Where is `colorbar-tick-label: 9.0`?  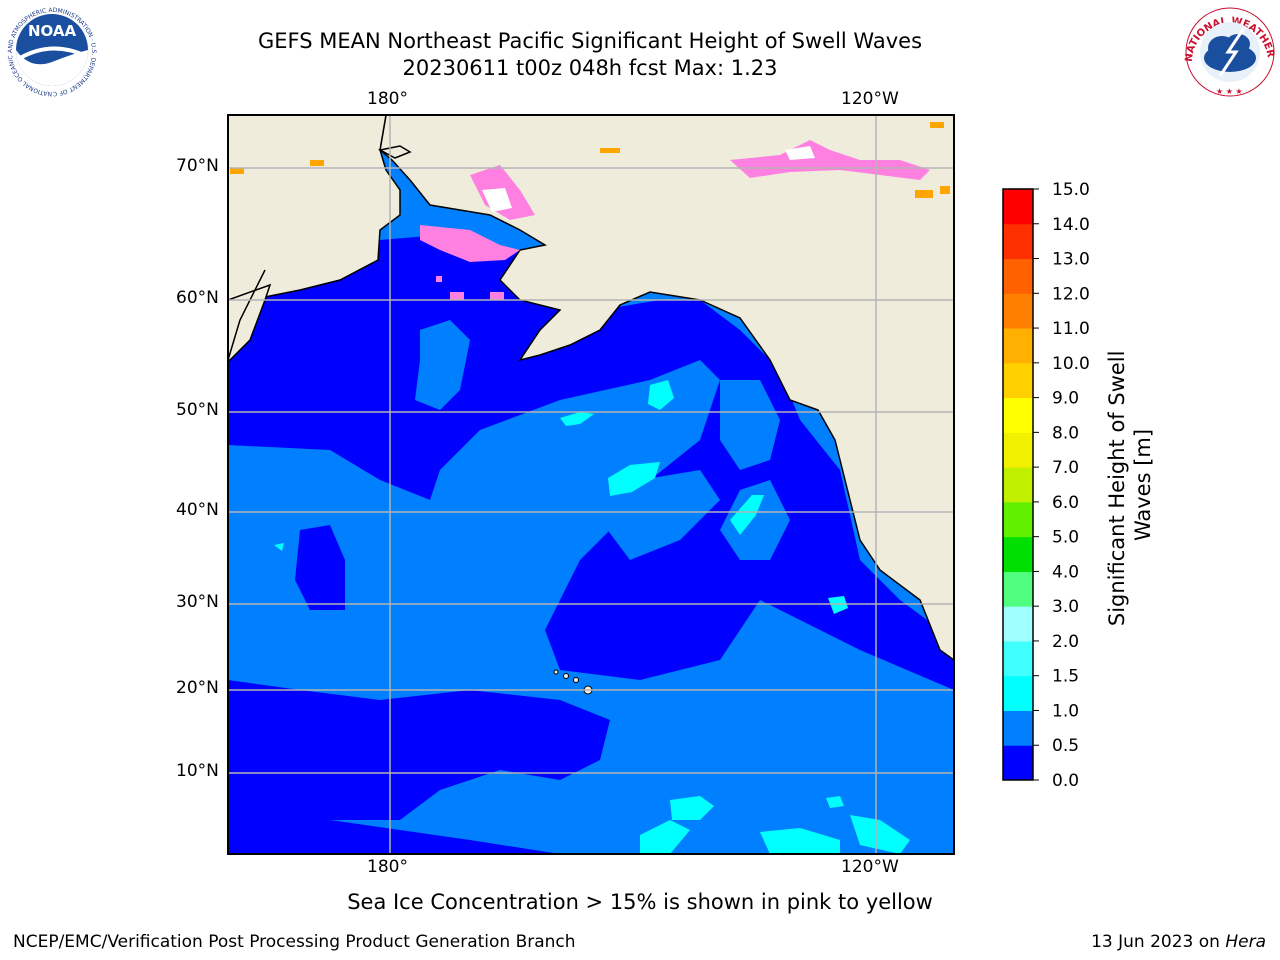
colorbar-tick-label: 9.0 is located at coordinates (1065, 399).